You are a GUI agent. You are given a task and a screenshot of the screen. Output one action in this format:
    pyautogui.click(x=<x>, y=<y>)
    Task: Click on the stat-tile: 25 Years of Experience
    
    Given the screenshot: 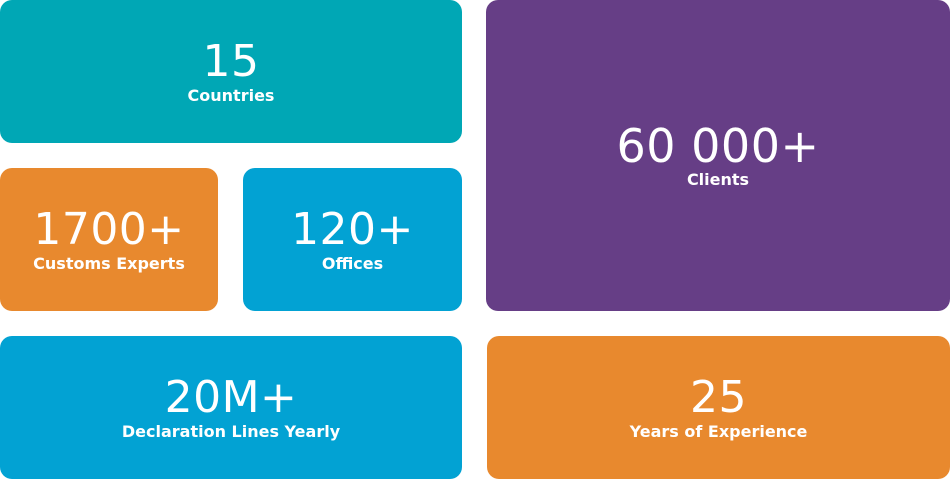 What is the action you would take?
    pyautogui.click(x=718, y=407)
    